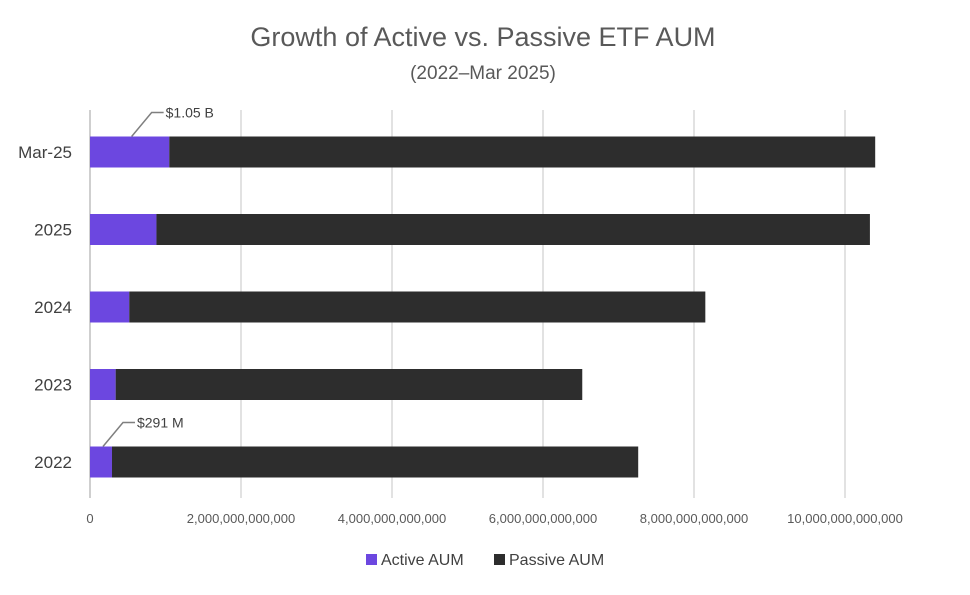 This screenshot has width=970, height=595. What do you see at coordinates (53, 462) in the screenshot?
I see `category-label: 2022` at bounding box center [53, 462].